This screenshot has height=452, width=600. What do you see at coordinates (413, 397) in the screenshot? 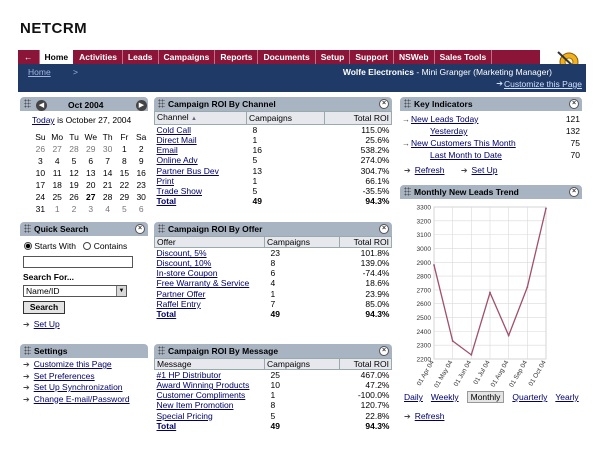
I see `period-daily: Daily` at bounding box center [413, 397].